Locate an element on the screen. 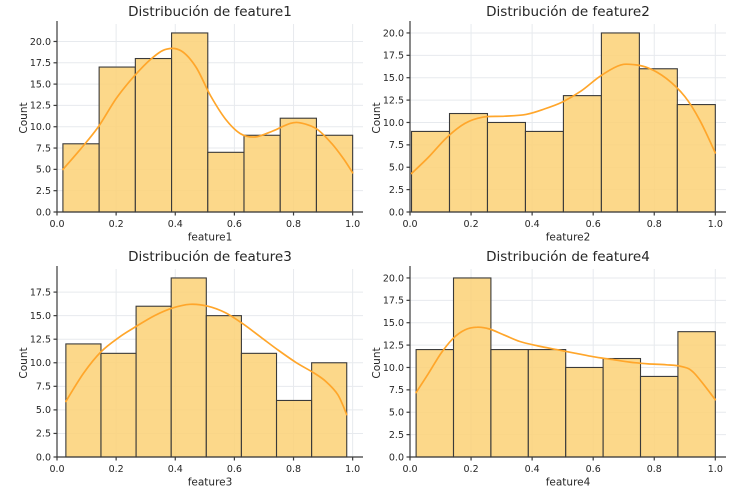 The height and width of the screenshot is (490, 738). x-axis-label: feature3 is located at coordinates (210, 483).